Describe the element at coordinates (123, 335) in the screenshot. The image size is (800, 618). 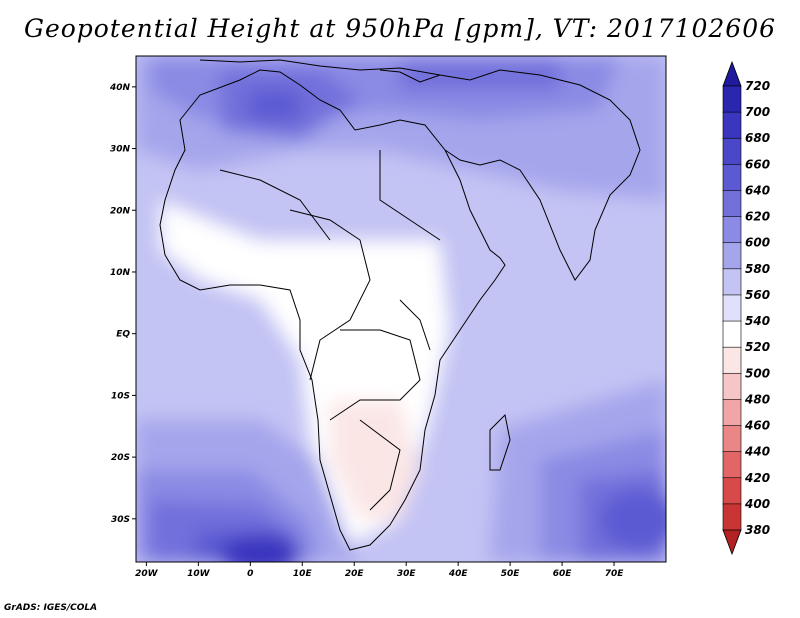
I see `lat-tick-label: EQ` at that location.